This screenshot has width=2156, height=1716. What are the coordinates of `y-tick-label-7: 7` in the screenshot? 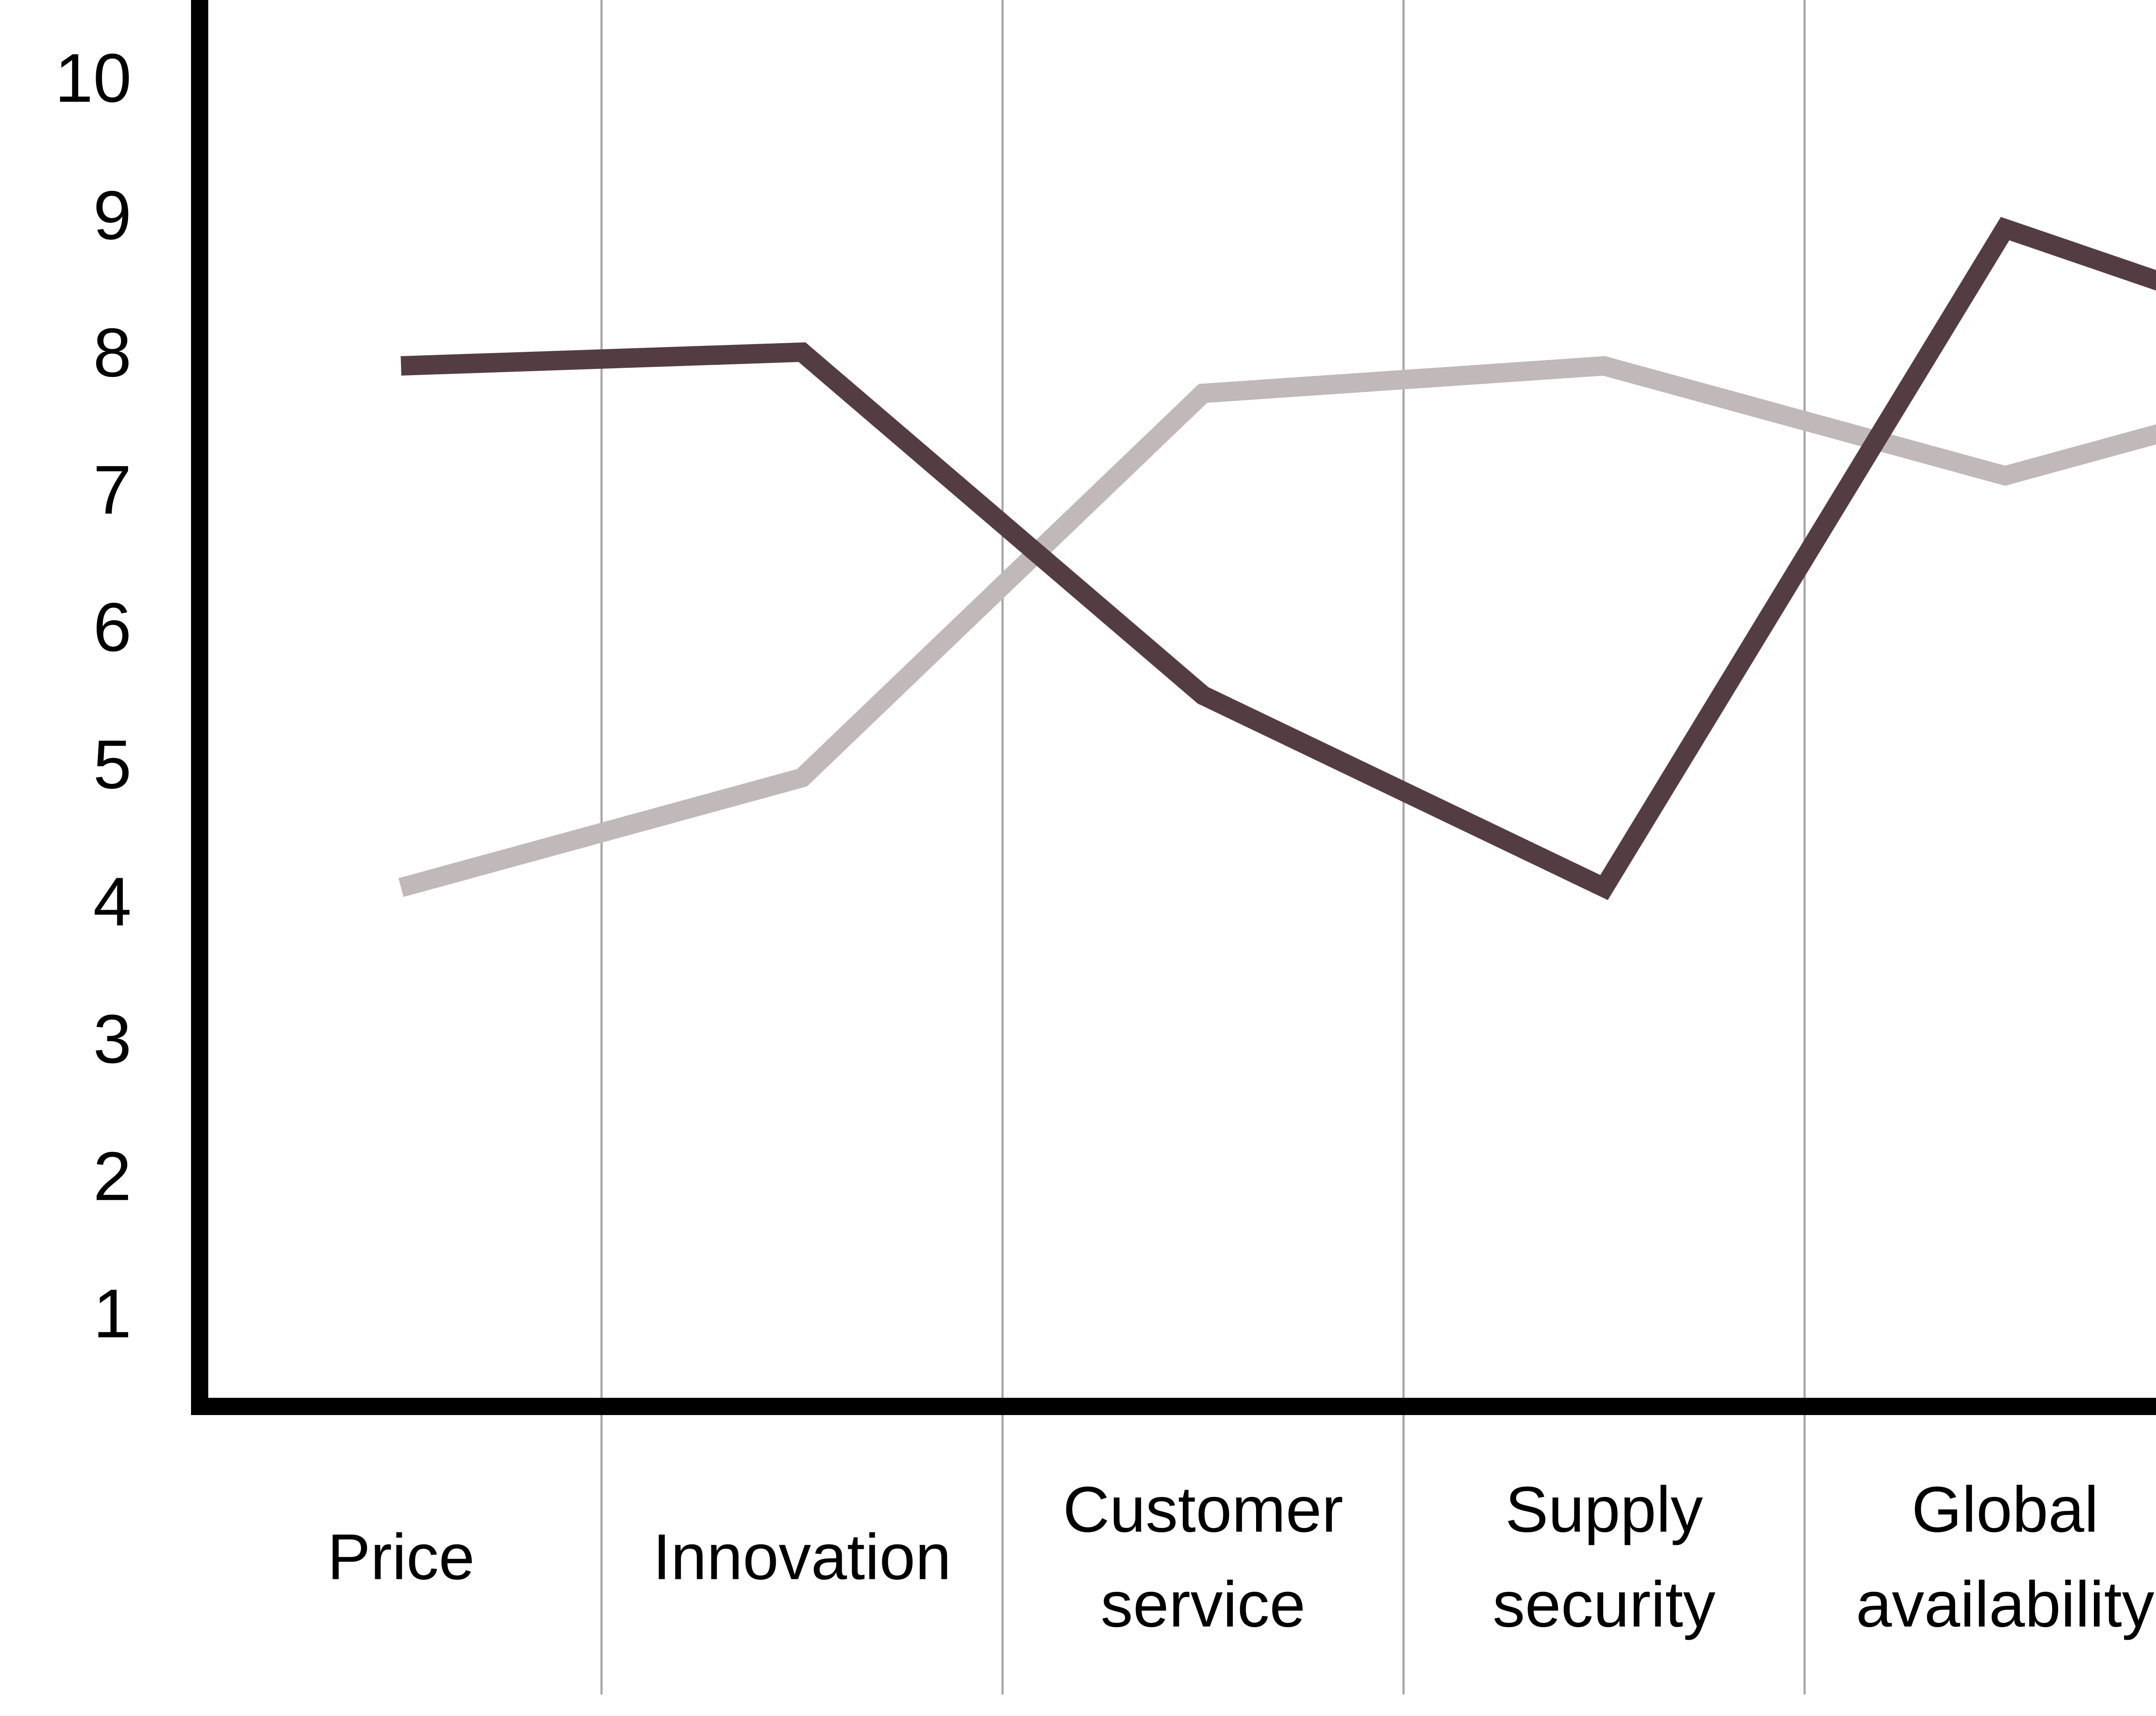 It's located at (112, 489).